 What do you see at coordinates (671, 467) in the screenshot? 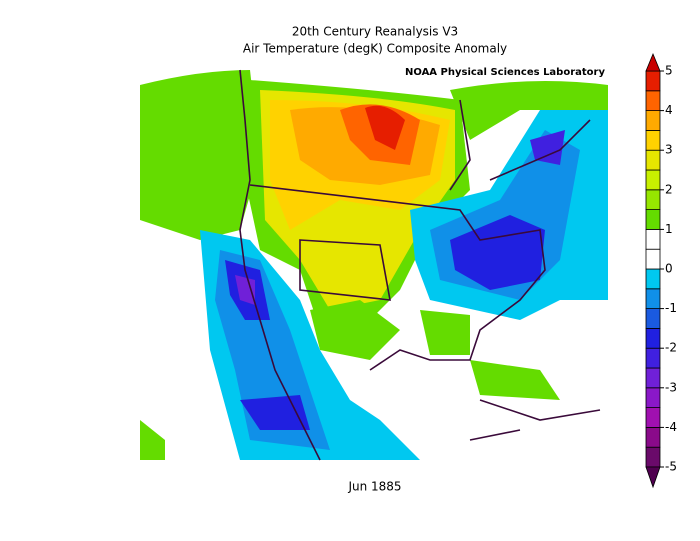
I see `colorbar-tick-label: -5` at bounding box center [671, 467].